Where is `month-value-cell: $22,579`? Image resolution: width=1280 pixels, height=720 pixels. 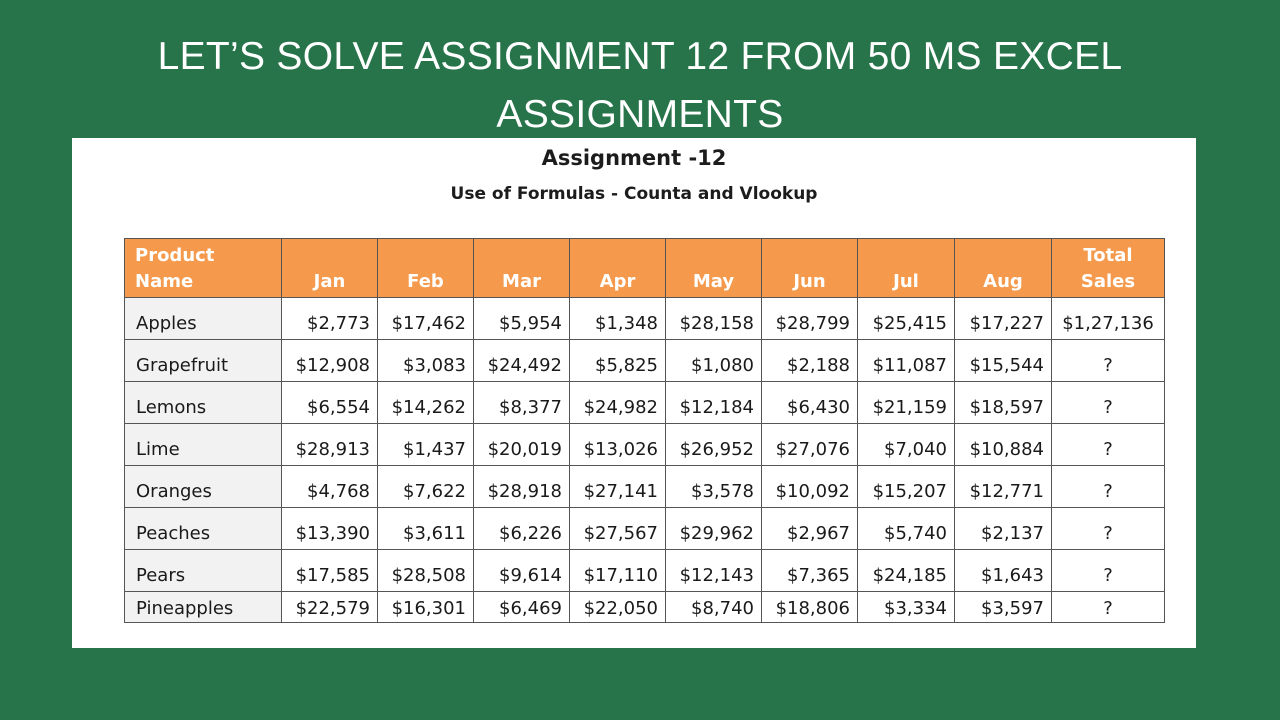
month-value-cell: $22,579 is located at coordinates (329, 607).